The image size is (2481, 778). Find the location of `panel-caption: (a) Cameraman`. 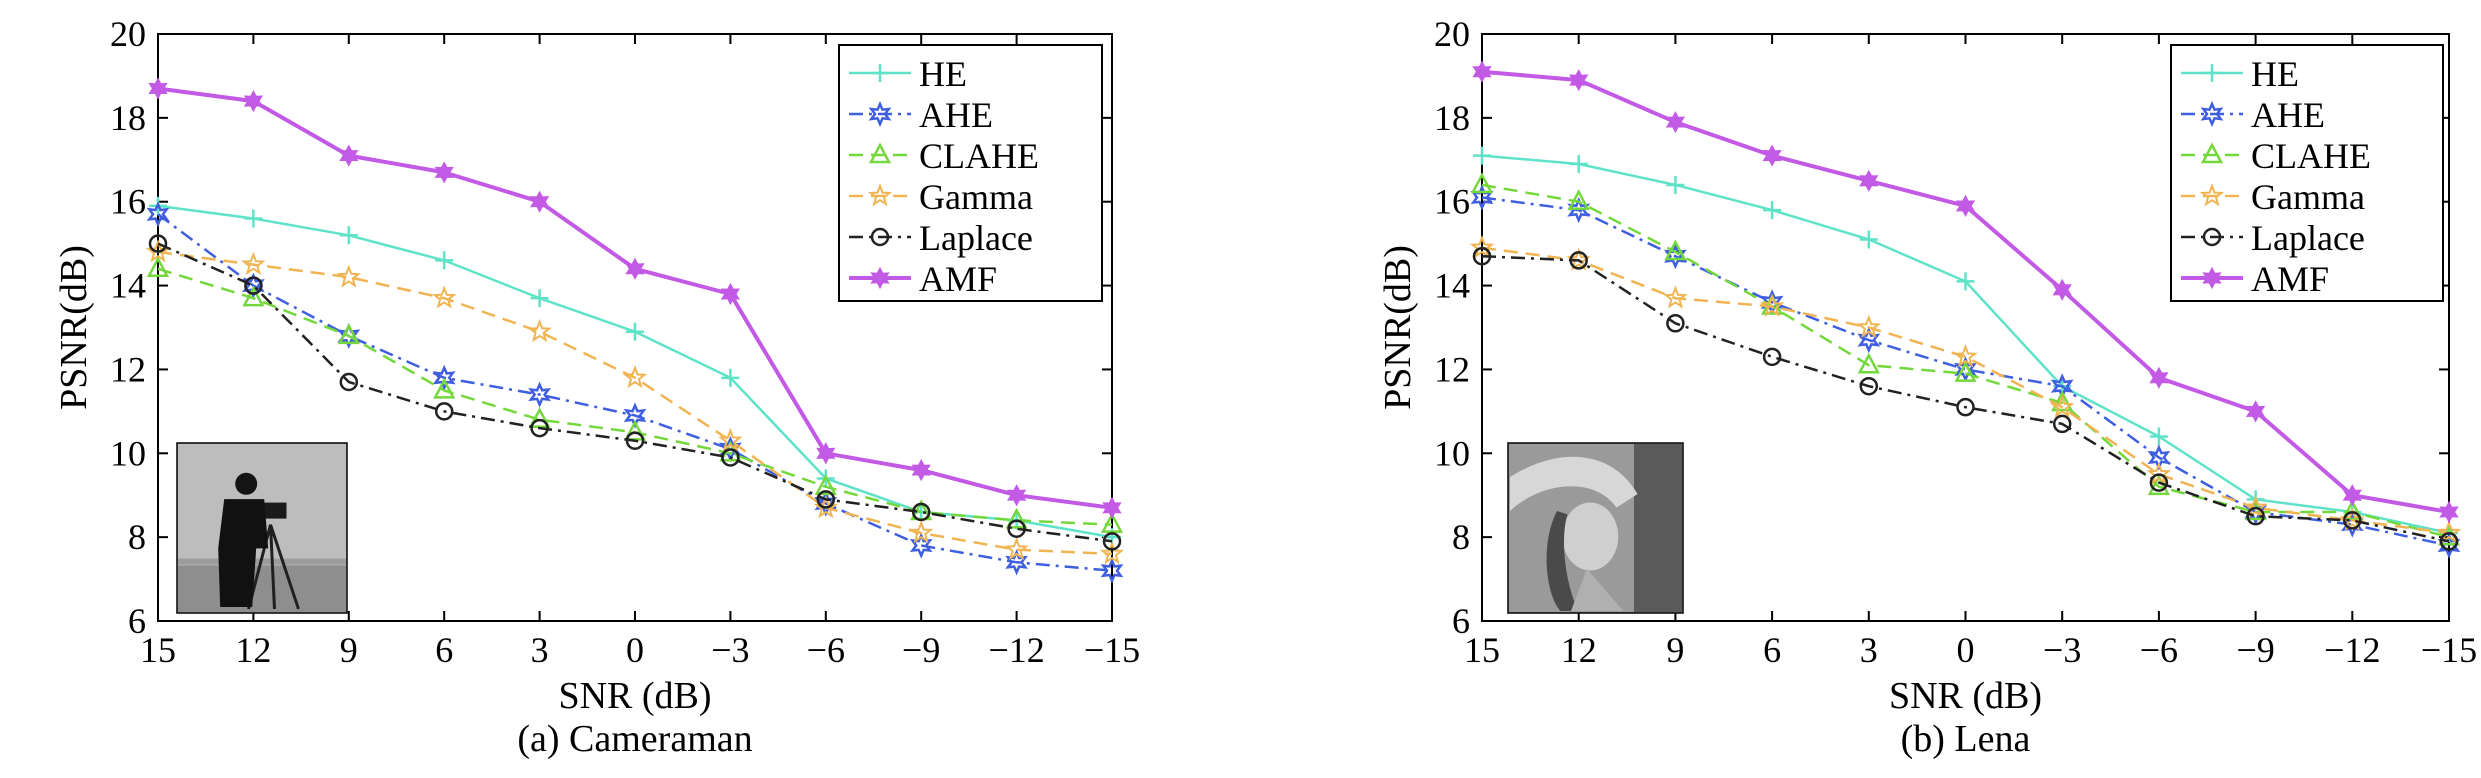

panel-caption: (a) Cameraman is located at coordinates (634, 739).